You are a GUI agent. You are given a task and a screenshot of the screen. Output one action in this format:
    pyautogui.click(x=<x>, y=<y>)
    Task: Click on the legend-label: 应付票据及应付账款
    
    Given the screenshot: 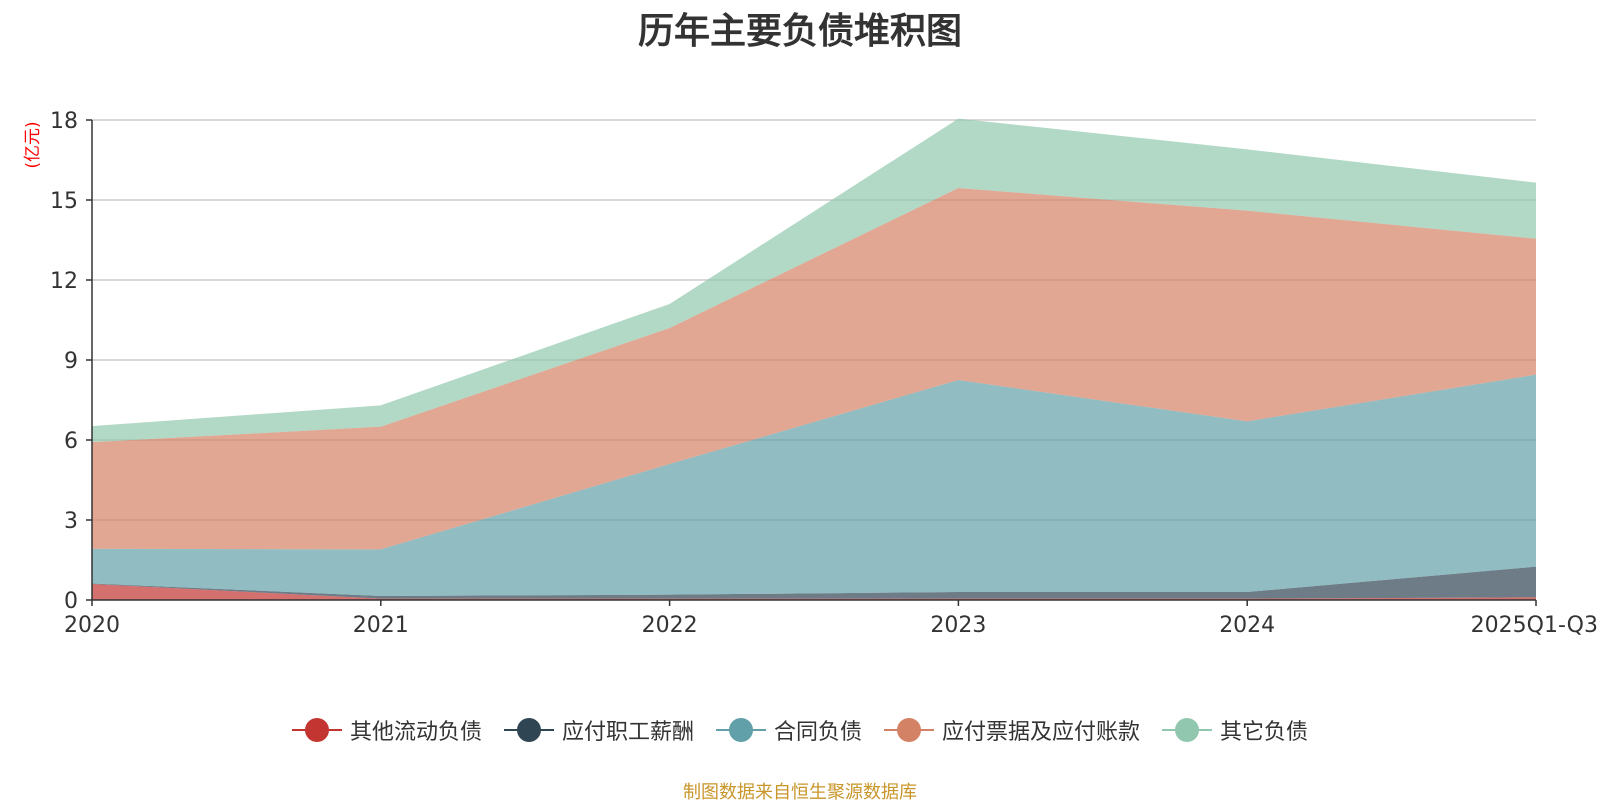 What is the action you would take?
    pyautogui.click(x=1041, y=732)
    